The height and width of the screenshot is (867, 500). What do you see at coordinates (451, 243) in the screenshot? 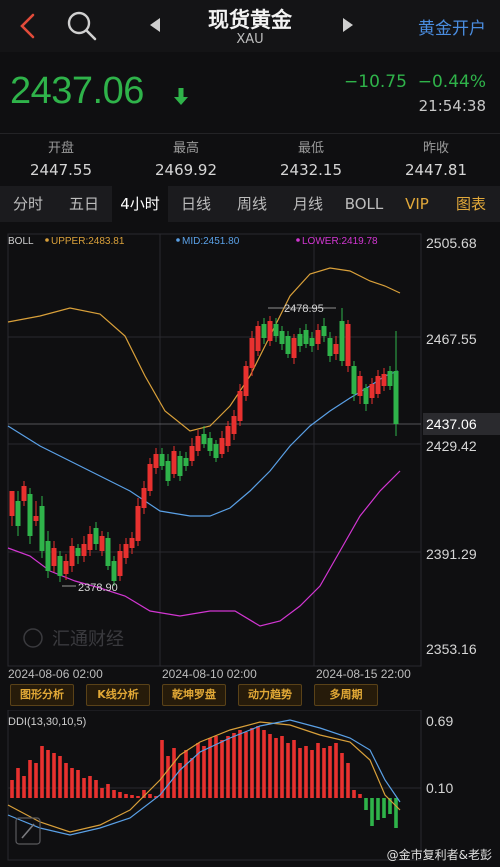
I see `price-tick: 2505.68` at bounding box center [451, 243].